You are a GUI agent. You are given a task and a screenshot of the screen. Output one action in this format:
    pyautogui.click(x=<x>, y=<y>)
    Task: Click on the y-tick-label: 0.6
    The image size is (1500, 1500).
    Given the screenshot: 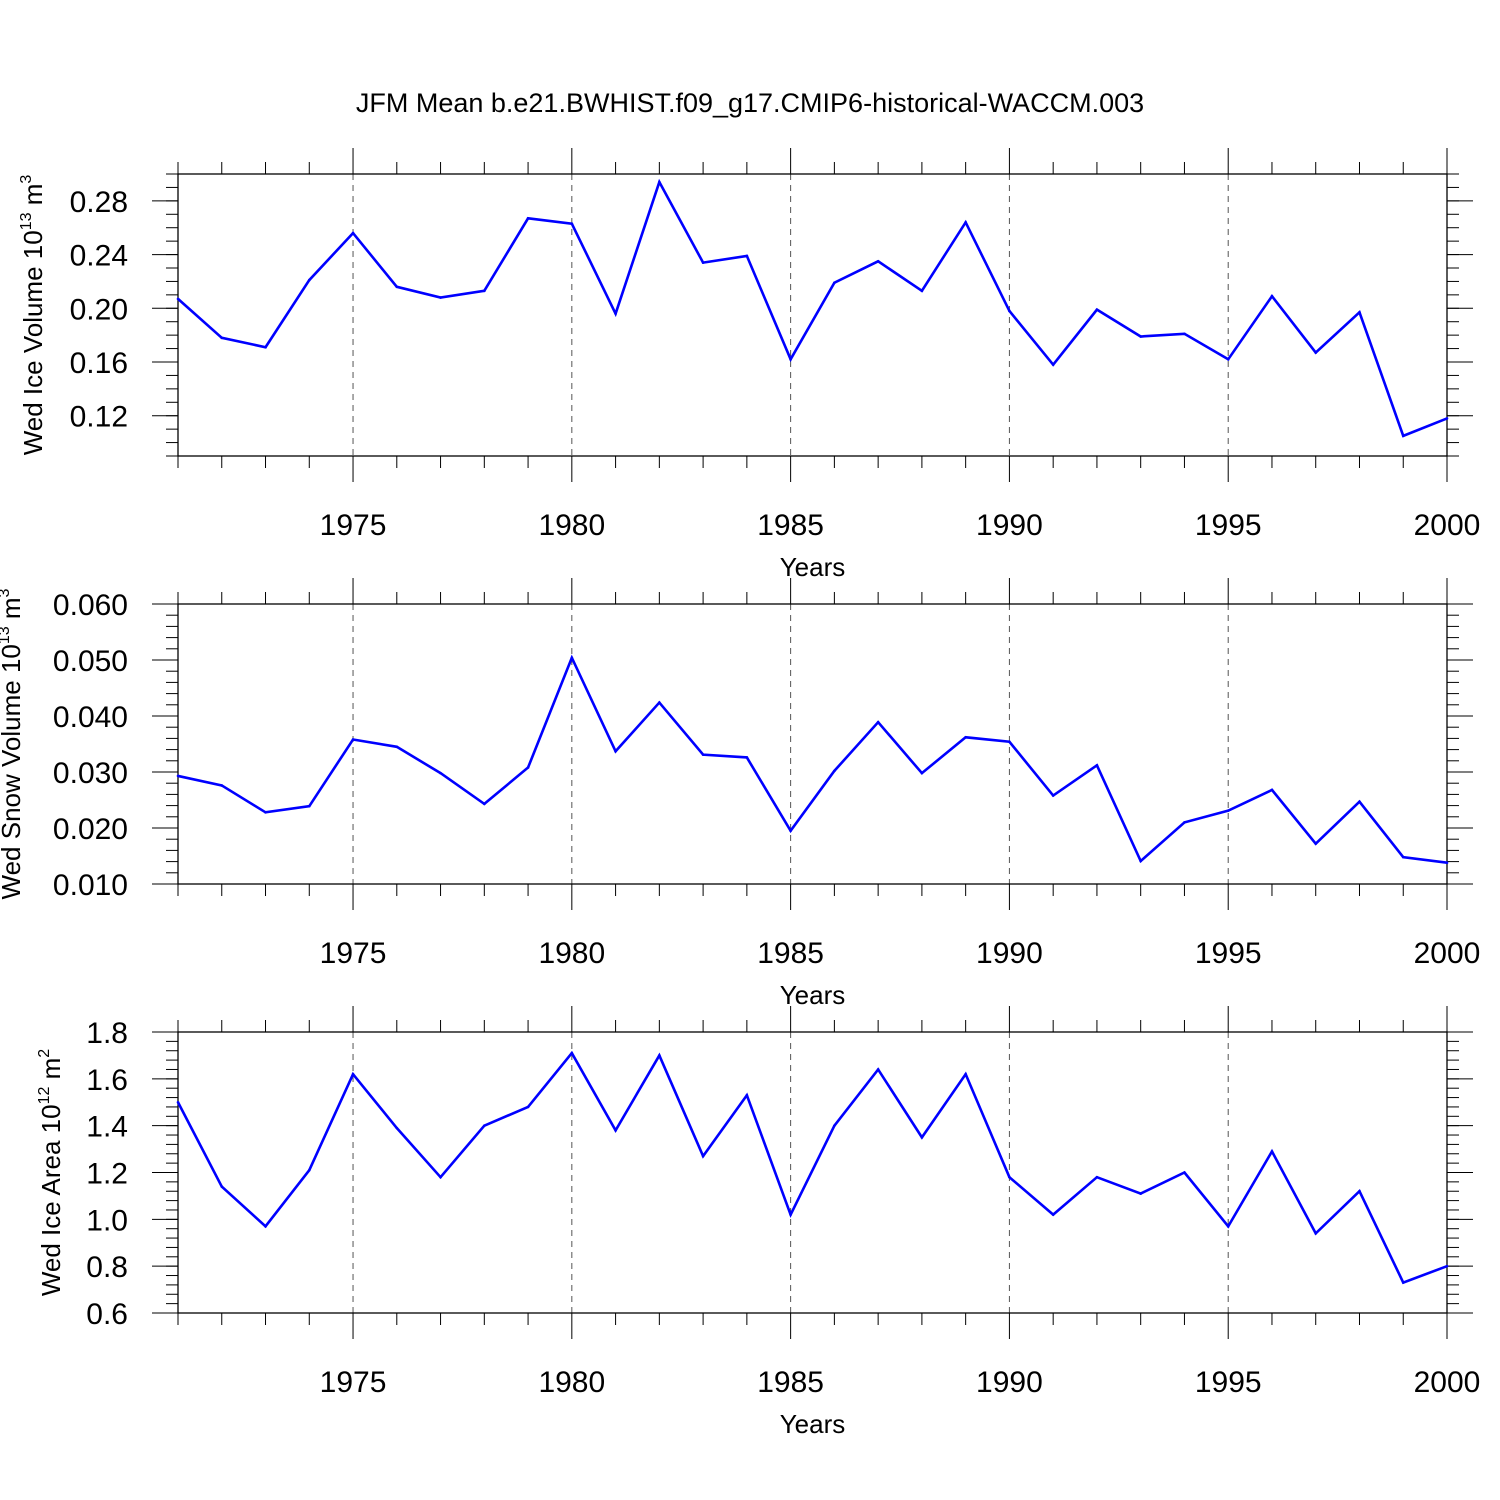 What is the action you would take?
    pyautogui.click(x=107, y=1314)
    